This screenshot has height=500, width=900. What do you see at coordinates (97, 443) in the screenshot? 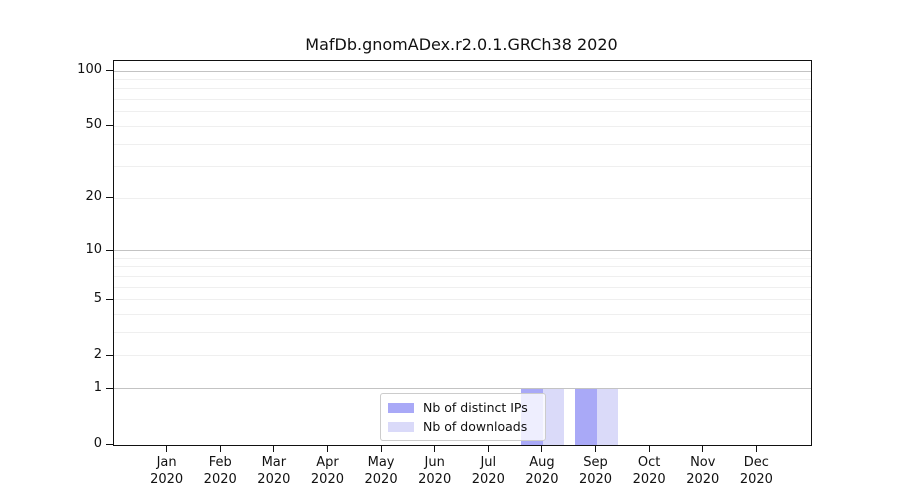
I see `y-tick-label-0: 0` at bounding box center [97, 443].